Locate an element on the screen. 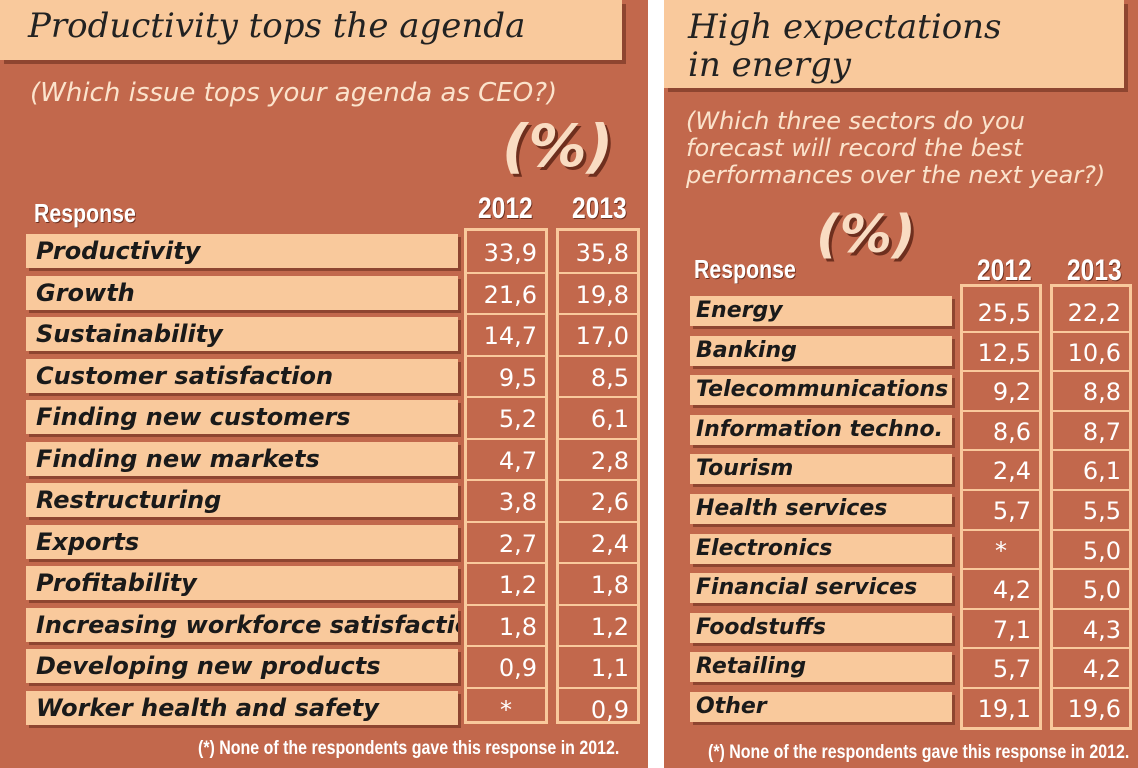  agenda-col-2013 is located at coordinates (598, 476).